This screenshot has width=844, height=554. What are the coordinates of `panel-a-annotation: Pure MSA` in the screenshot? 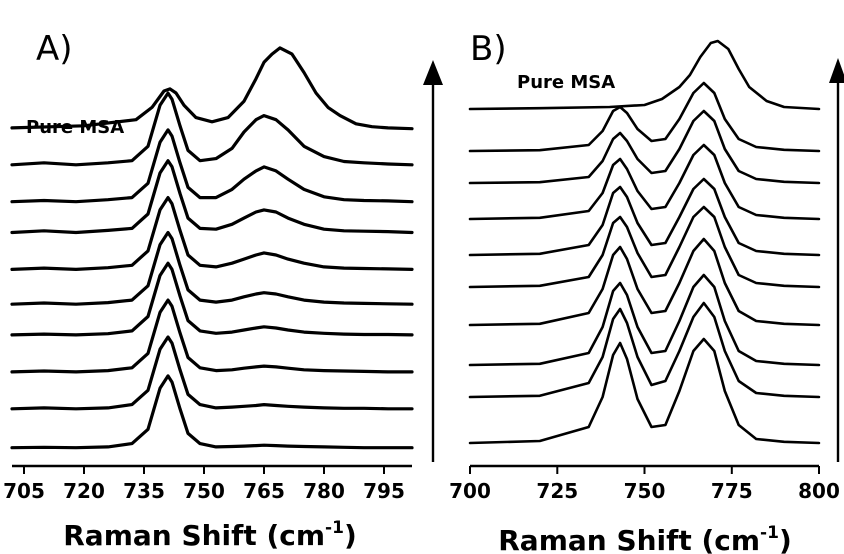 It's located at (75, 127).